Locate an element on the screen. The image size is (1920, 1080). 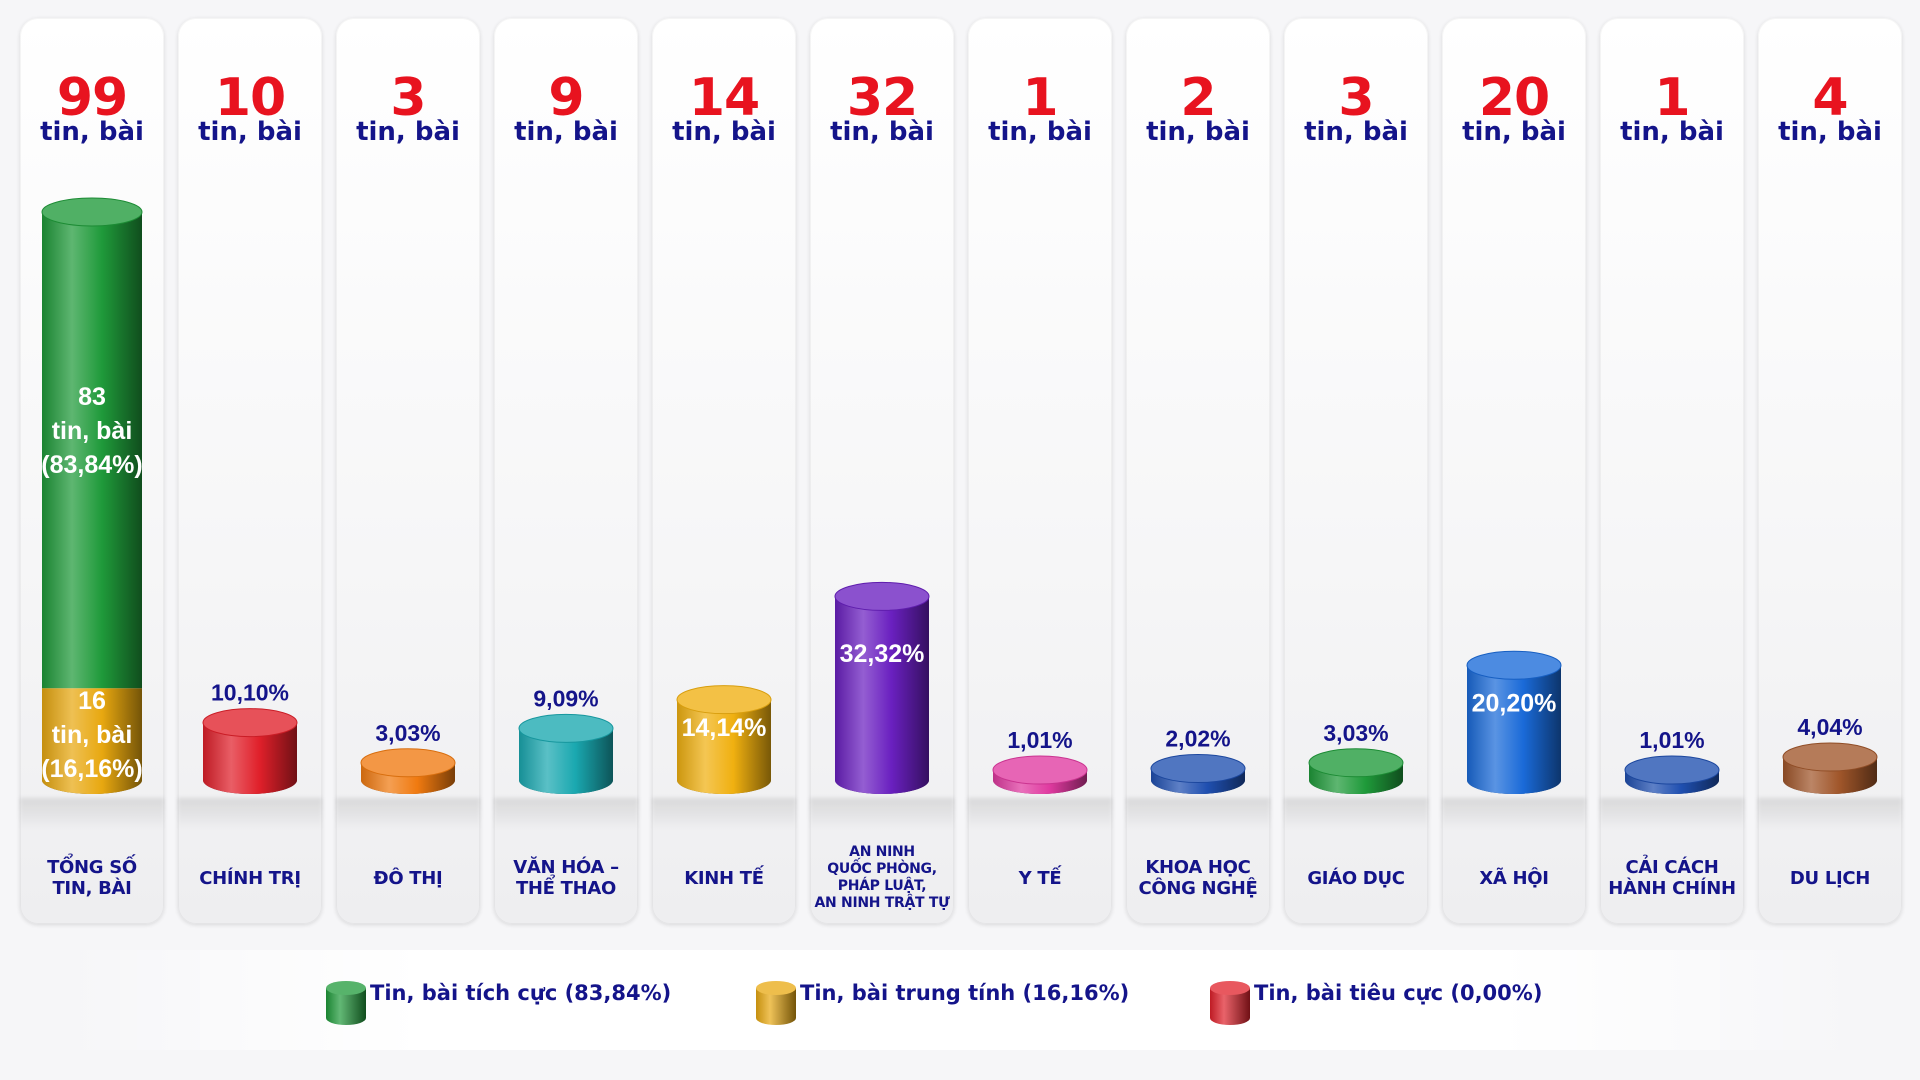
bar-total-neutral-front is located at coordinates (92, 787).